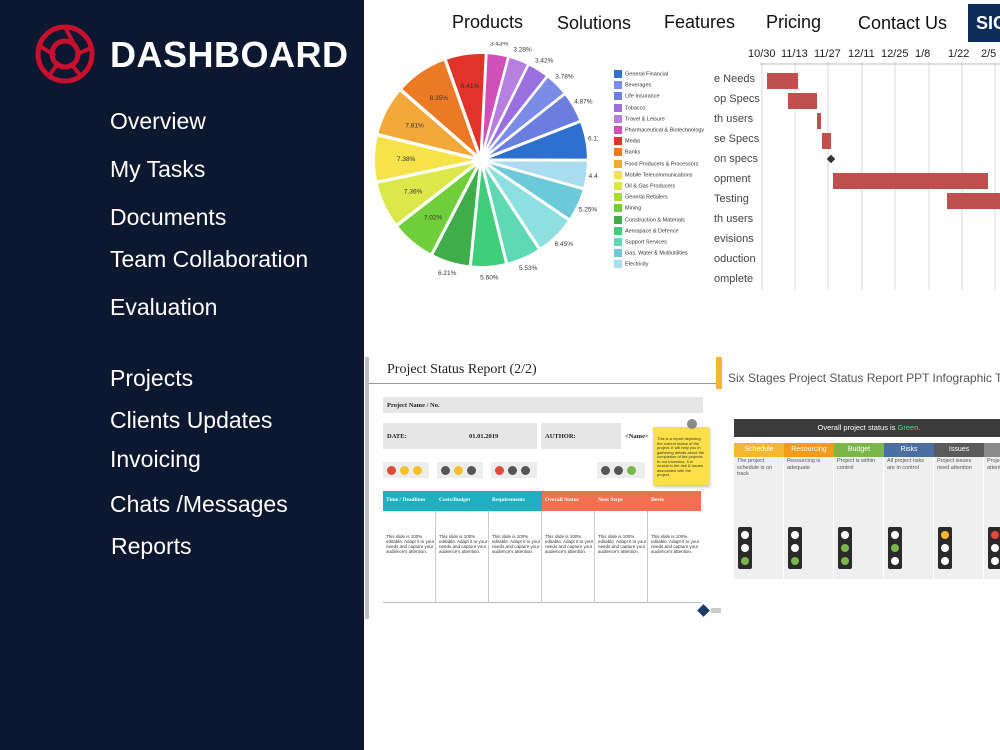  What do you see at coordinates (647, 74) in the screenshot?
I see `legend-label: General Financial` at bounding box center [647, 74].